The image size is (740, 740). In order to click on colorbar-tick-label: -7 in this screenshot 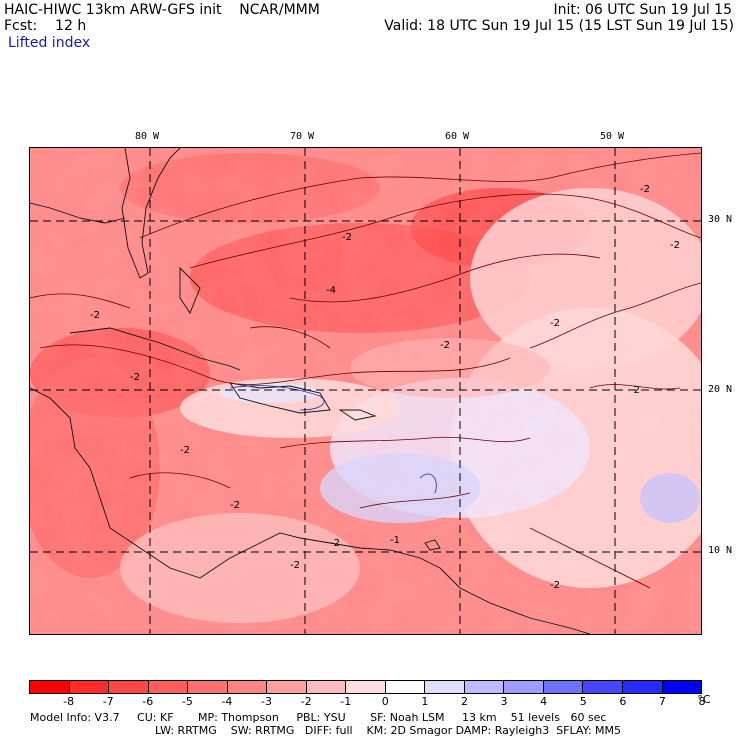, I will do `click(108, 701)`.